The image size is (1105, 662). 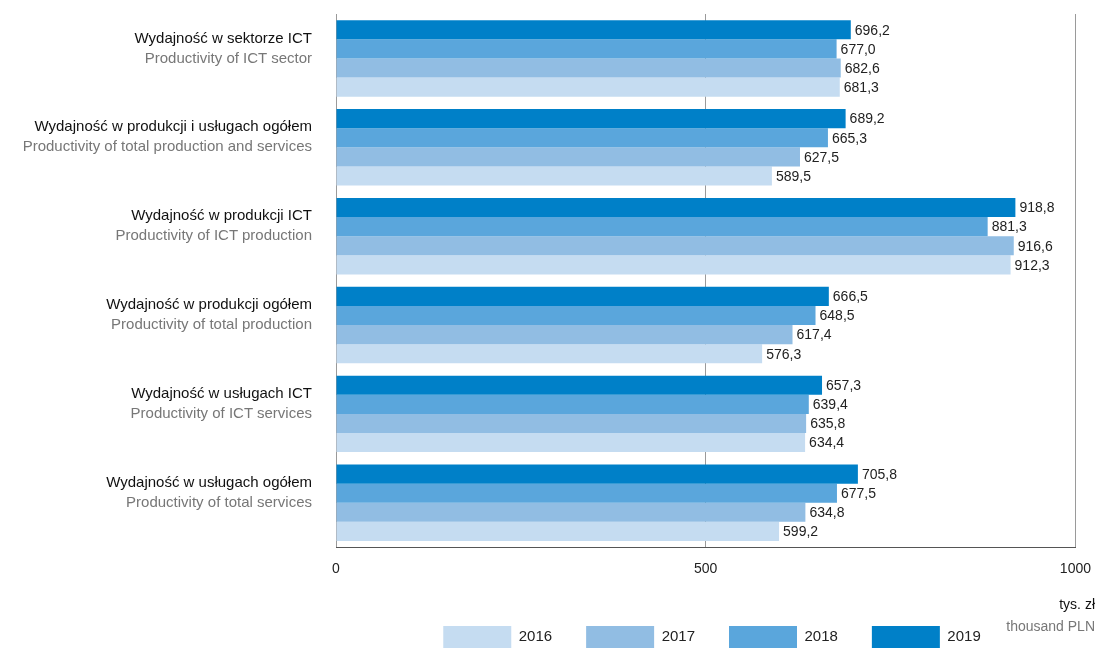 What do you see at coordinates (862, 67) in the screenshot?
I see `data-label: 682,6` at bounding box center [862, 67].